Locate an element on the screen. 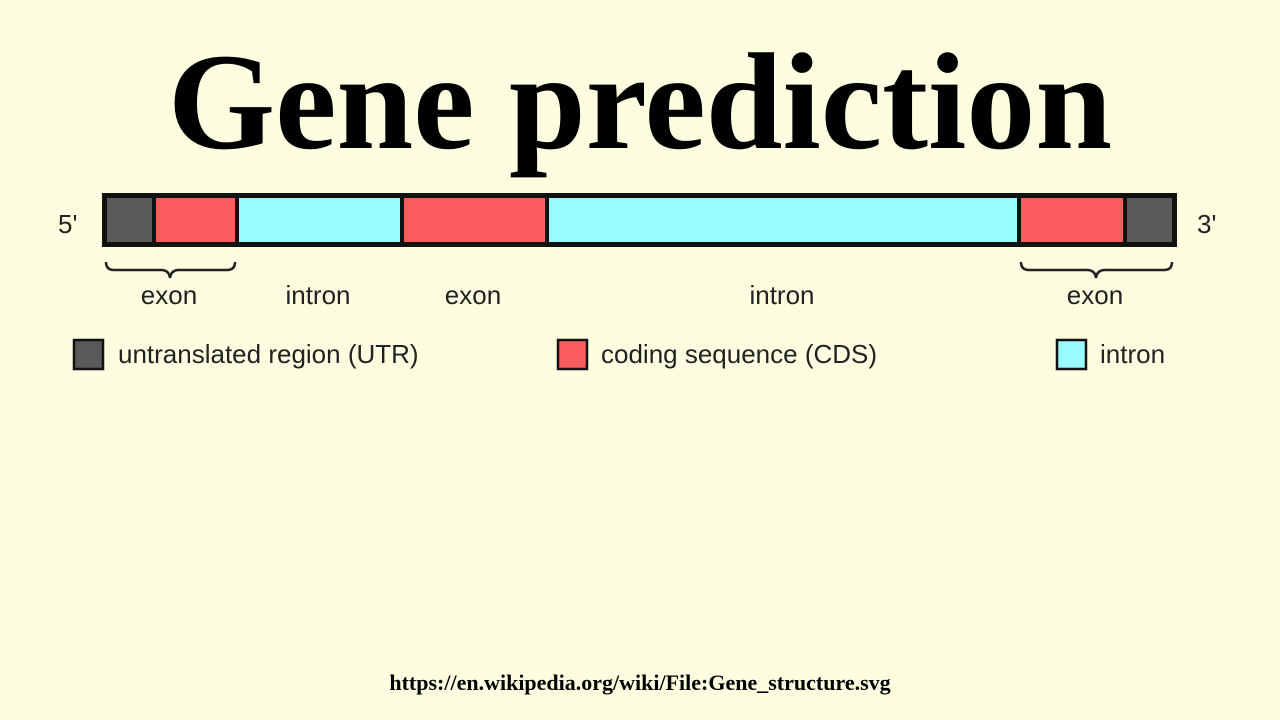 The width and height of the screenshot is (1280, 720). gene-bar is located at coordinates (639, 220).